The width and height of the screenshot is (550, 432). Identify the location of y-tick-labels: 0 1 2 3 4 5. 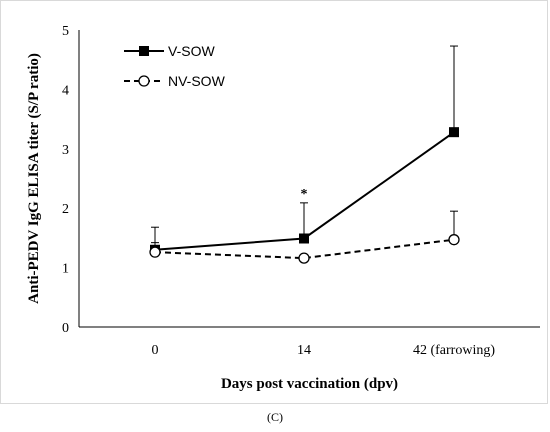
(65, 180).